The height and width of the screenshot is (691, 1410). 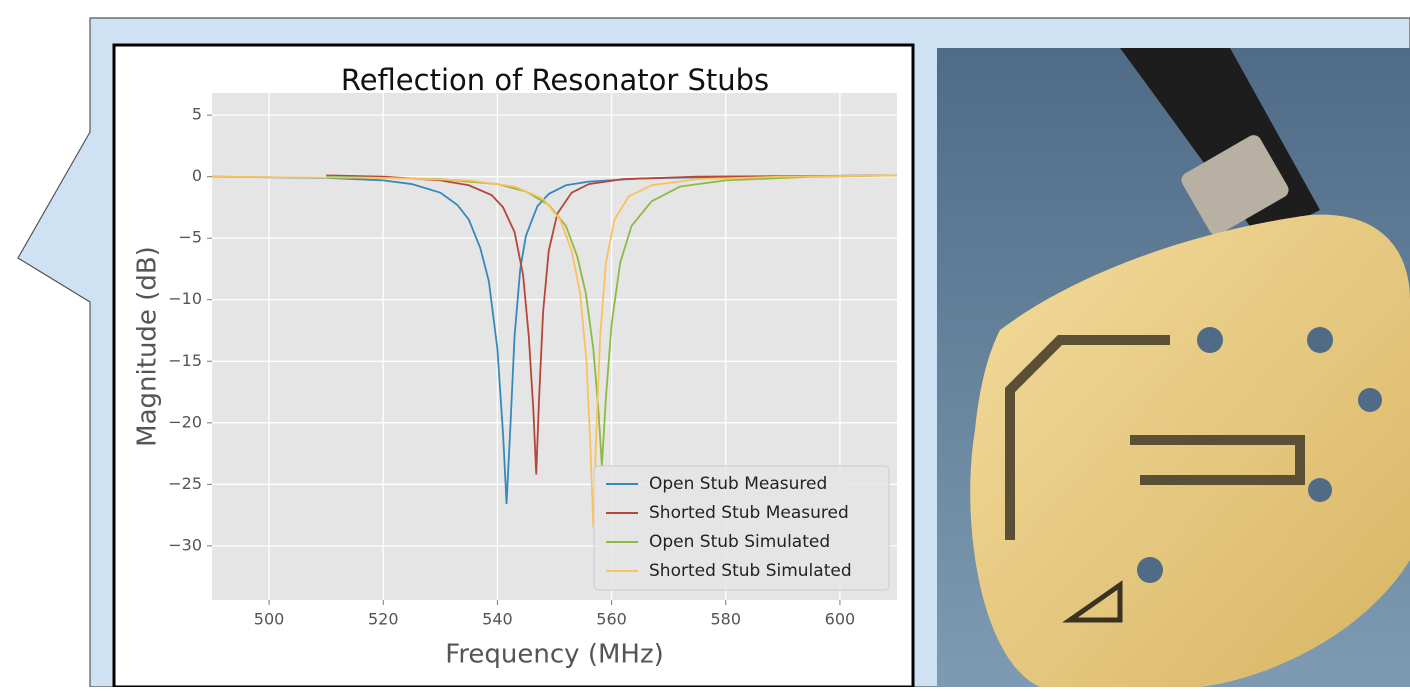 I want to click on y-tick-label: −25, so click(x=185, y=483).